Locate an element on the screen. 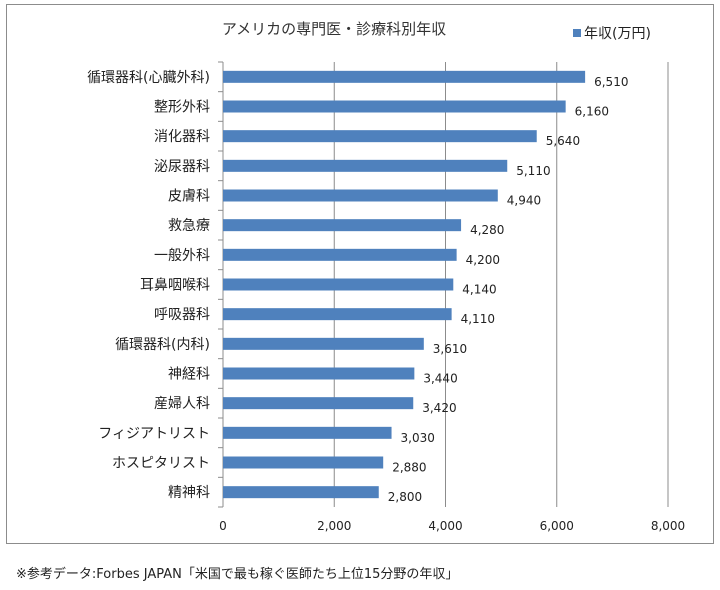 The height and width of the screenshot is (590, 720). data-label: 2,800 is located at coordinates (405, 497).